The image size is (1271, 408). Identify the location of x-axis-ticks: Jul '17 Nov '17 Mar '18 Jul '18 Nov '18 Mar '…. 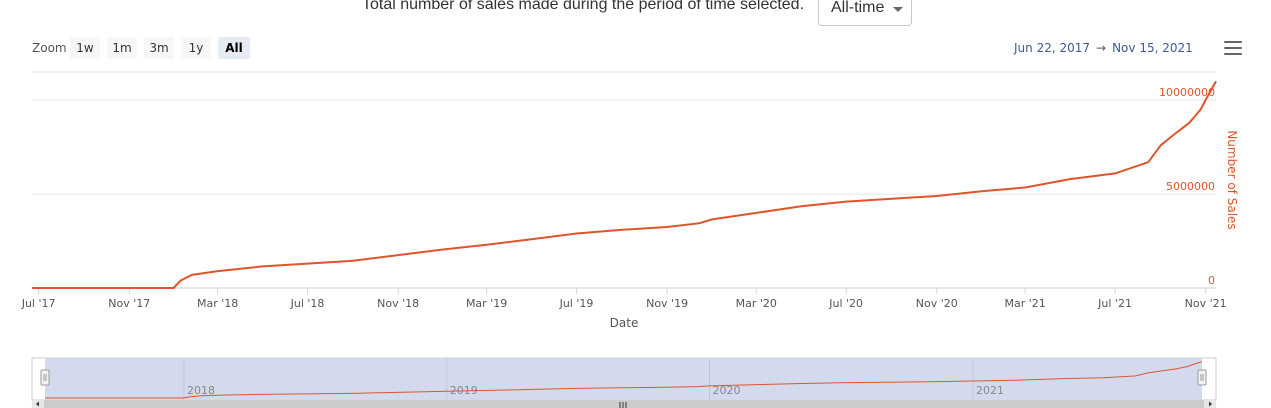
(624, 299).